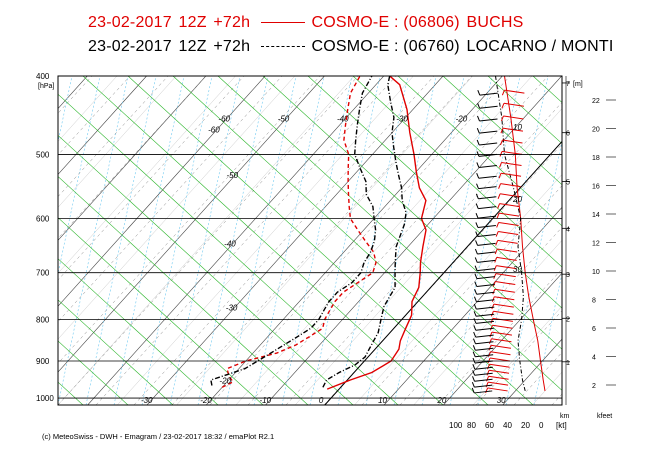  Describe the element at coordinates (130, 46) in the screenshot. I see `title-locarno-date: 23-02-2017` at that location.